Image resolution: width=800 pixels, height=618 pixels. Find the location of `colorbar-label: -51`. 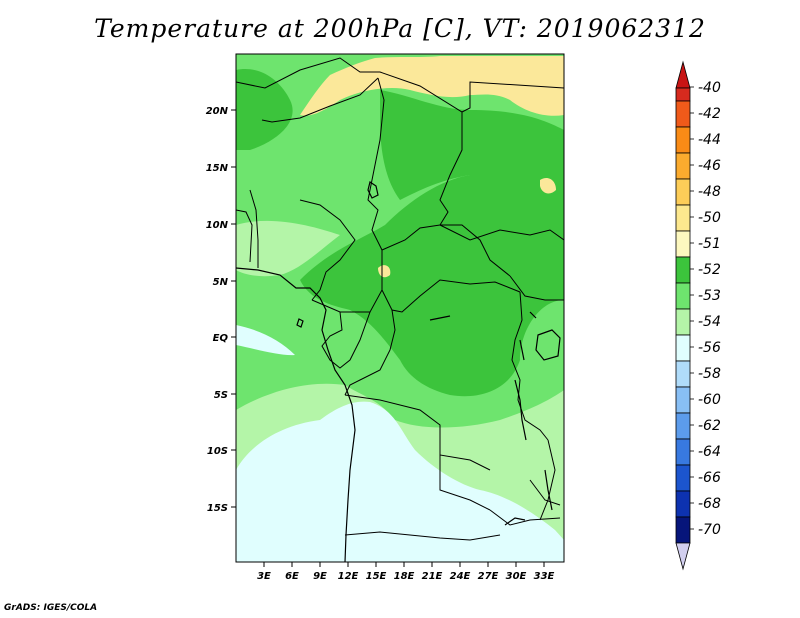

colorbar-label: -51 is located at coordinates (709, 244).